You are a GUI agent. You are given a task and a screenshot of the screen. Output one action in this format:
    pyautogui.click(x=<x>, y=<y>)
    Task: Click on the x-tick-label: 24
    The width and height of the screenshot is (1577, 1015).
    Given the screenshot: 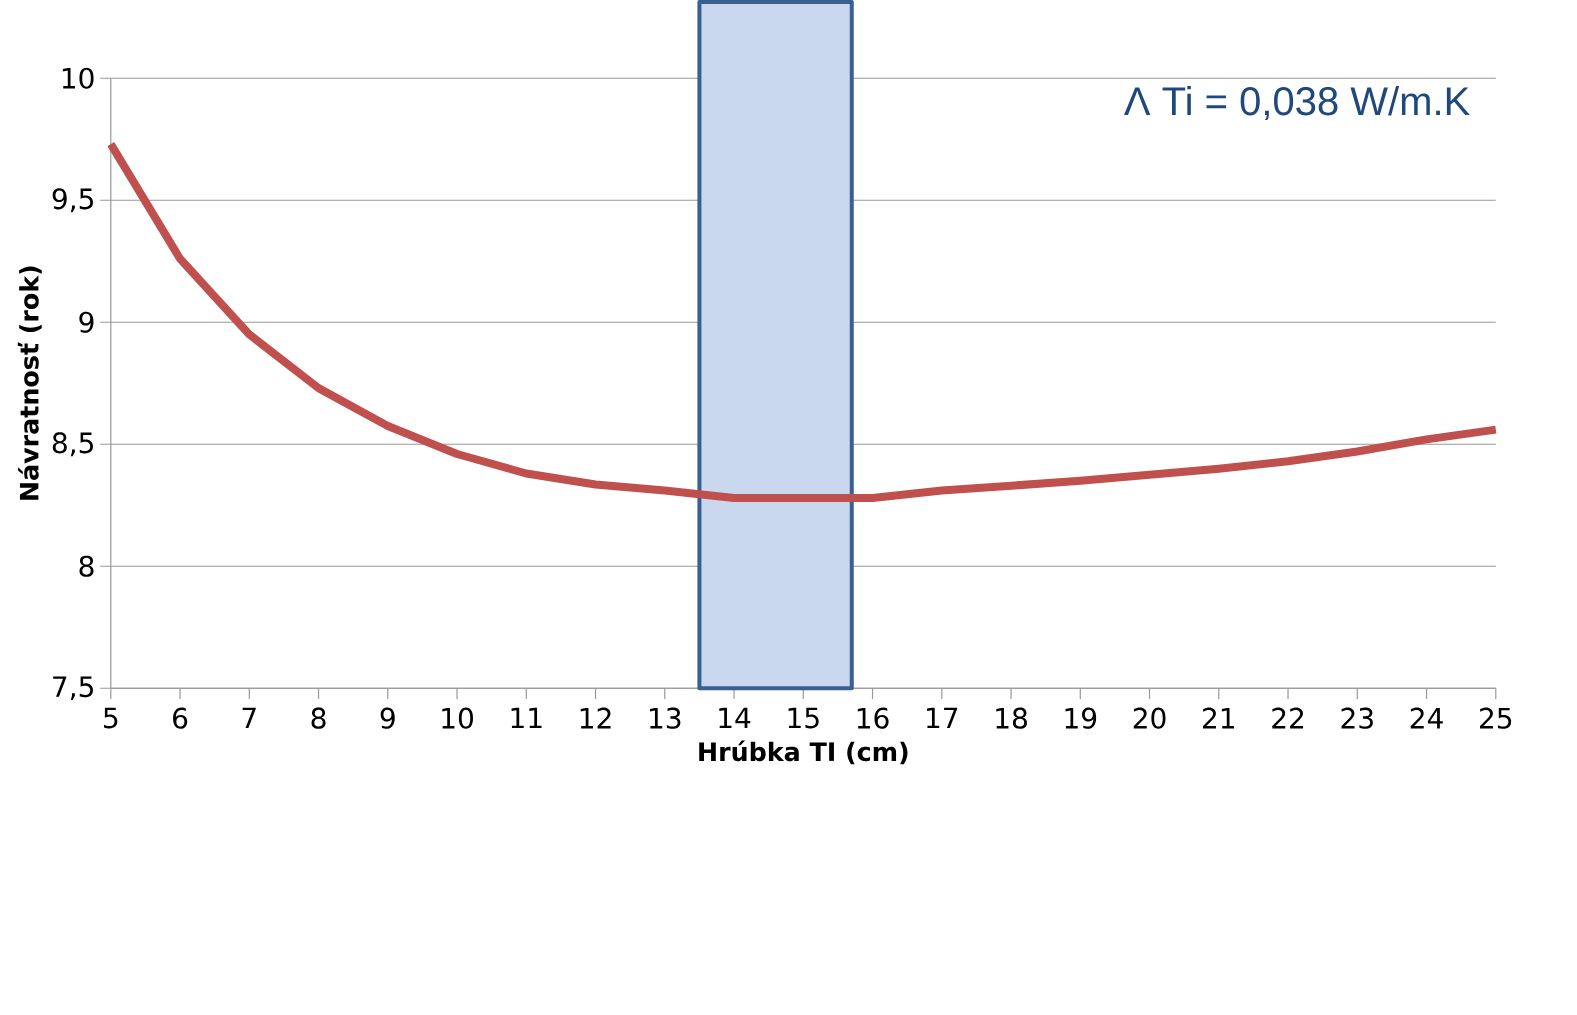 What is the action you would take?
    pyautogui.click(x=1426, y=718)
    